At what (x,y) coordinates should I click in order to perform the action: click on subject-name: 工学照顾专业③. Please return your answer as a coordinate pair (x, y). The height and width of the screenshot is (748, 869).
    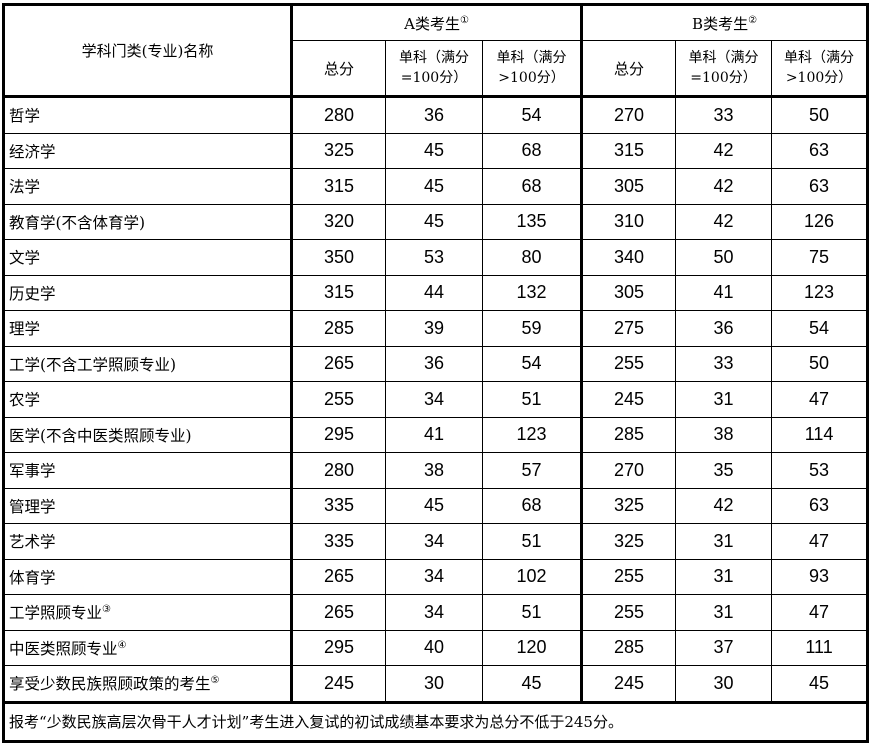
    Looking at the image, I should click on (147, 612).